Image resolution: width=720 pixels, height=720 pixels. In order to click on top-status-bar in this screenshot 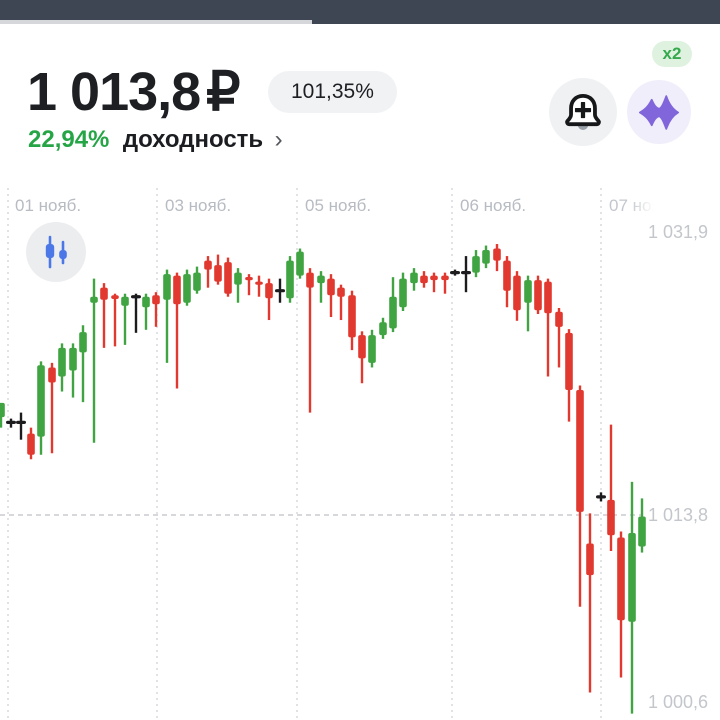, I will do `click(360, 12)`.